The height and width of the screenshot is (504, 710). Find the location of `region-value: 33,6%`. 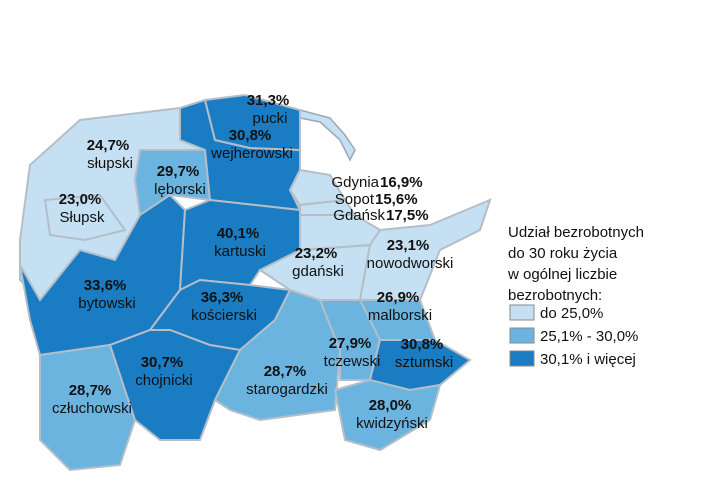

region-value: 33,6% is located at coordinates (105, 285).